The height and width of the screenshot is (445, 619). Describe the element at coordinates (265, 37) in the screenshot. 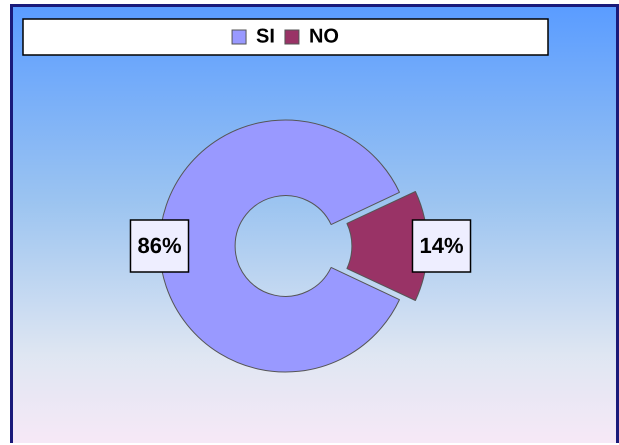

I see `legend-label: SI` at that location.